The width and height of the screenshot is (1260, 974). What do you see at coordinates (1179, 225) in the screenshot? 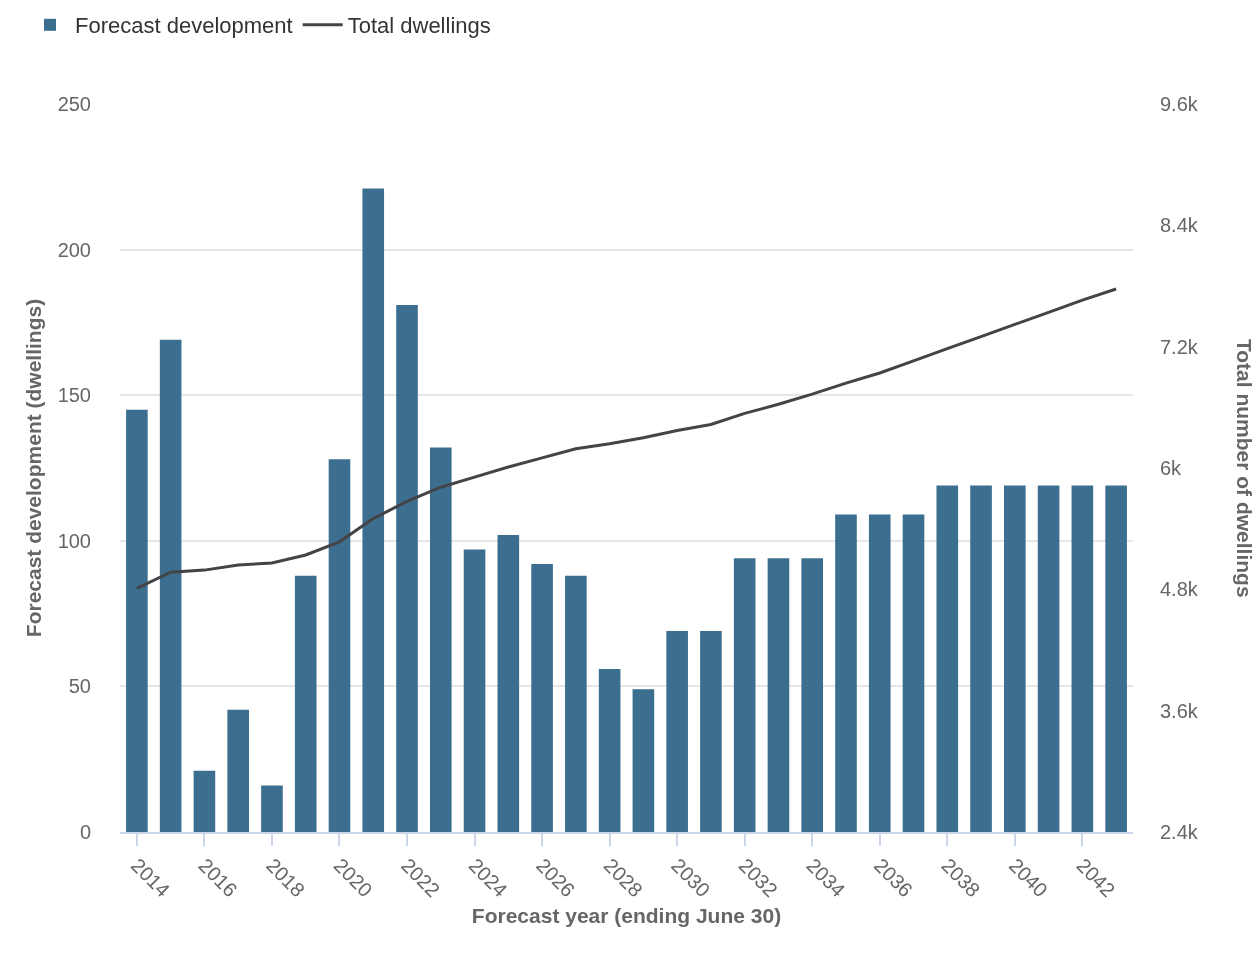
I see `y2-tick-label: 8.4k` at bounding box center [1179, 225].